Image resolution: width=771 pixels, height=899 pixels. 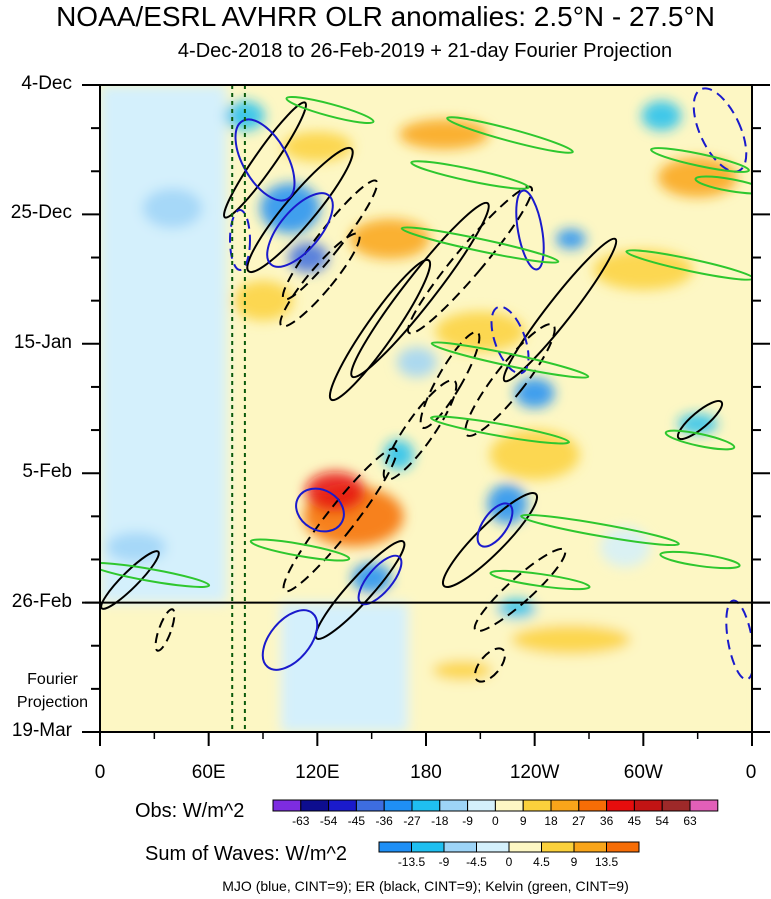 What do you see at coordinates (534, 772) in the screenshot?
I see `x-tick-label: 120W` at bounding box center [534, 772].